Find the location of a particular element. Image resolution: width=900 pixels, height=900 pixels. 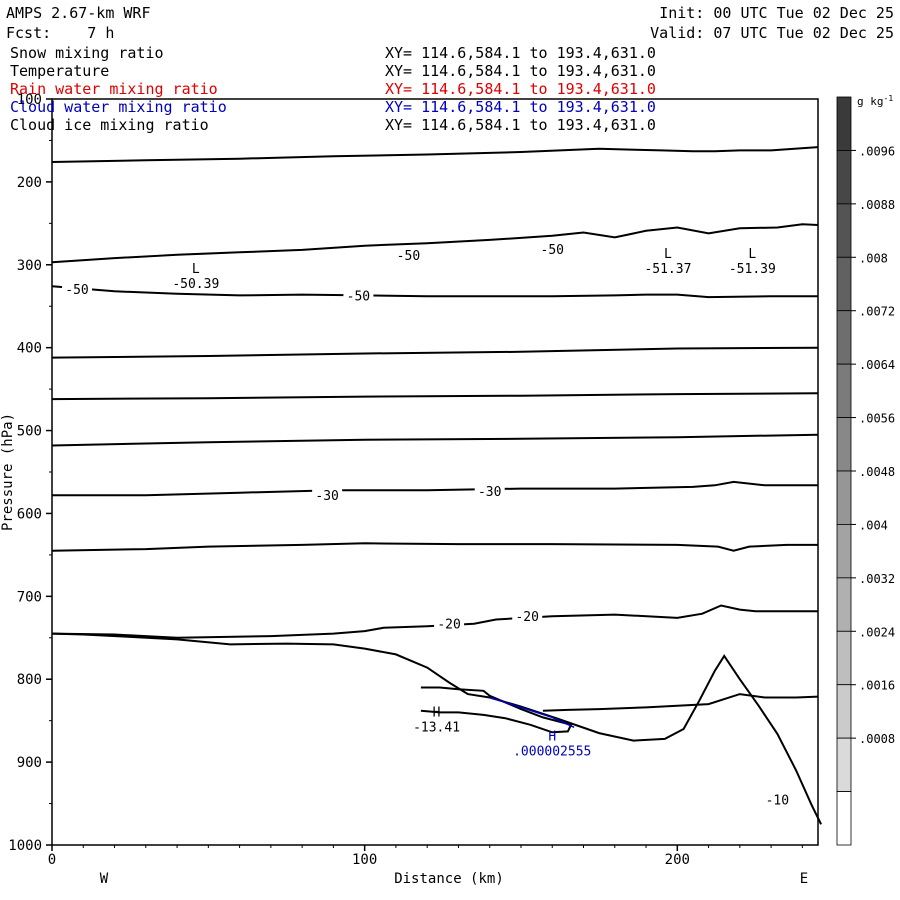

variable-xy-2: XY= 114.6,584.1 to 193.4,631.0 is located at coordinates (520, 89).